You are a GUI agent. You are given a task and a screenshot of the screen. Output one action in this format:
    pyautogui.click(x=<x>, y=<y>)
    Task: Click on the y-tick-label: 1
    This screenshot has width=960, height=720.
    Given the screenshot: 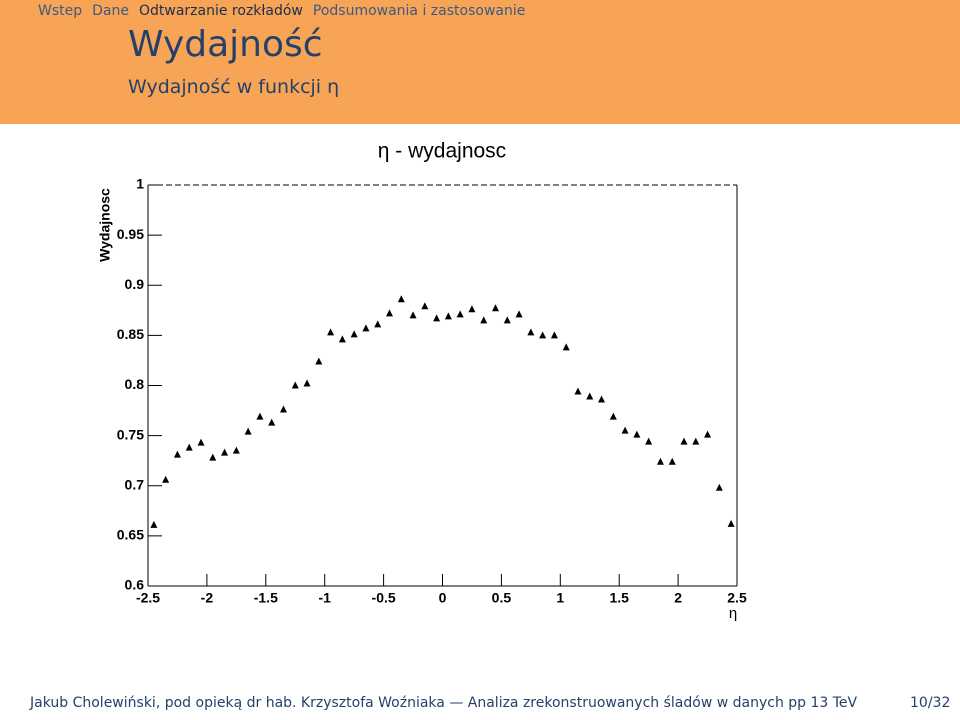 What is the action you would take?
    pyautogui.click(x=140, y=184)
    